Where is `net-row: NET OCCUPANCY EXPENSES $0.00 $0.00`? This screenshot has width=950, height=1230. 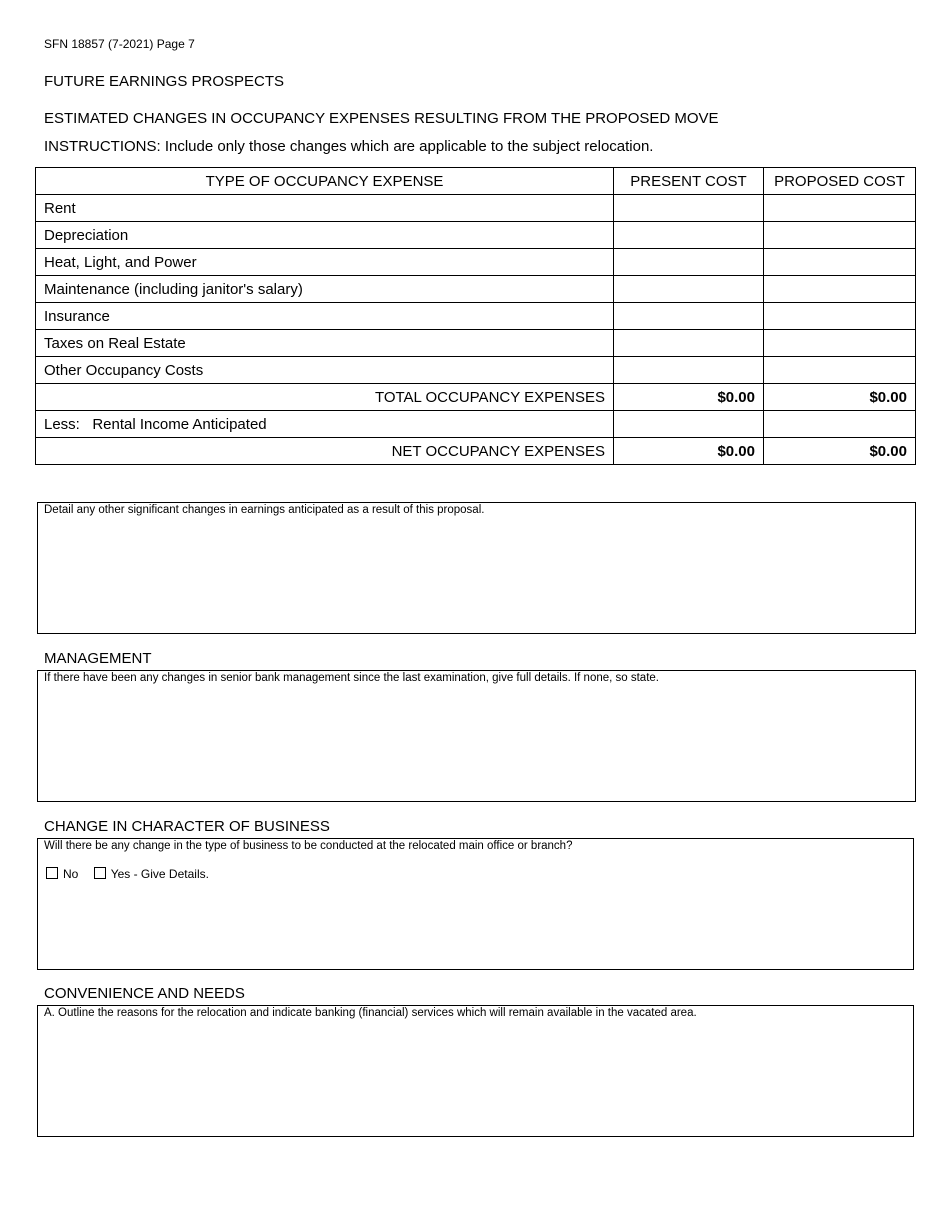 net-row: NET OCCUPANCY EXPENSES $0.00 $0.00 is located at coordinates (475, 451).